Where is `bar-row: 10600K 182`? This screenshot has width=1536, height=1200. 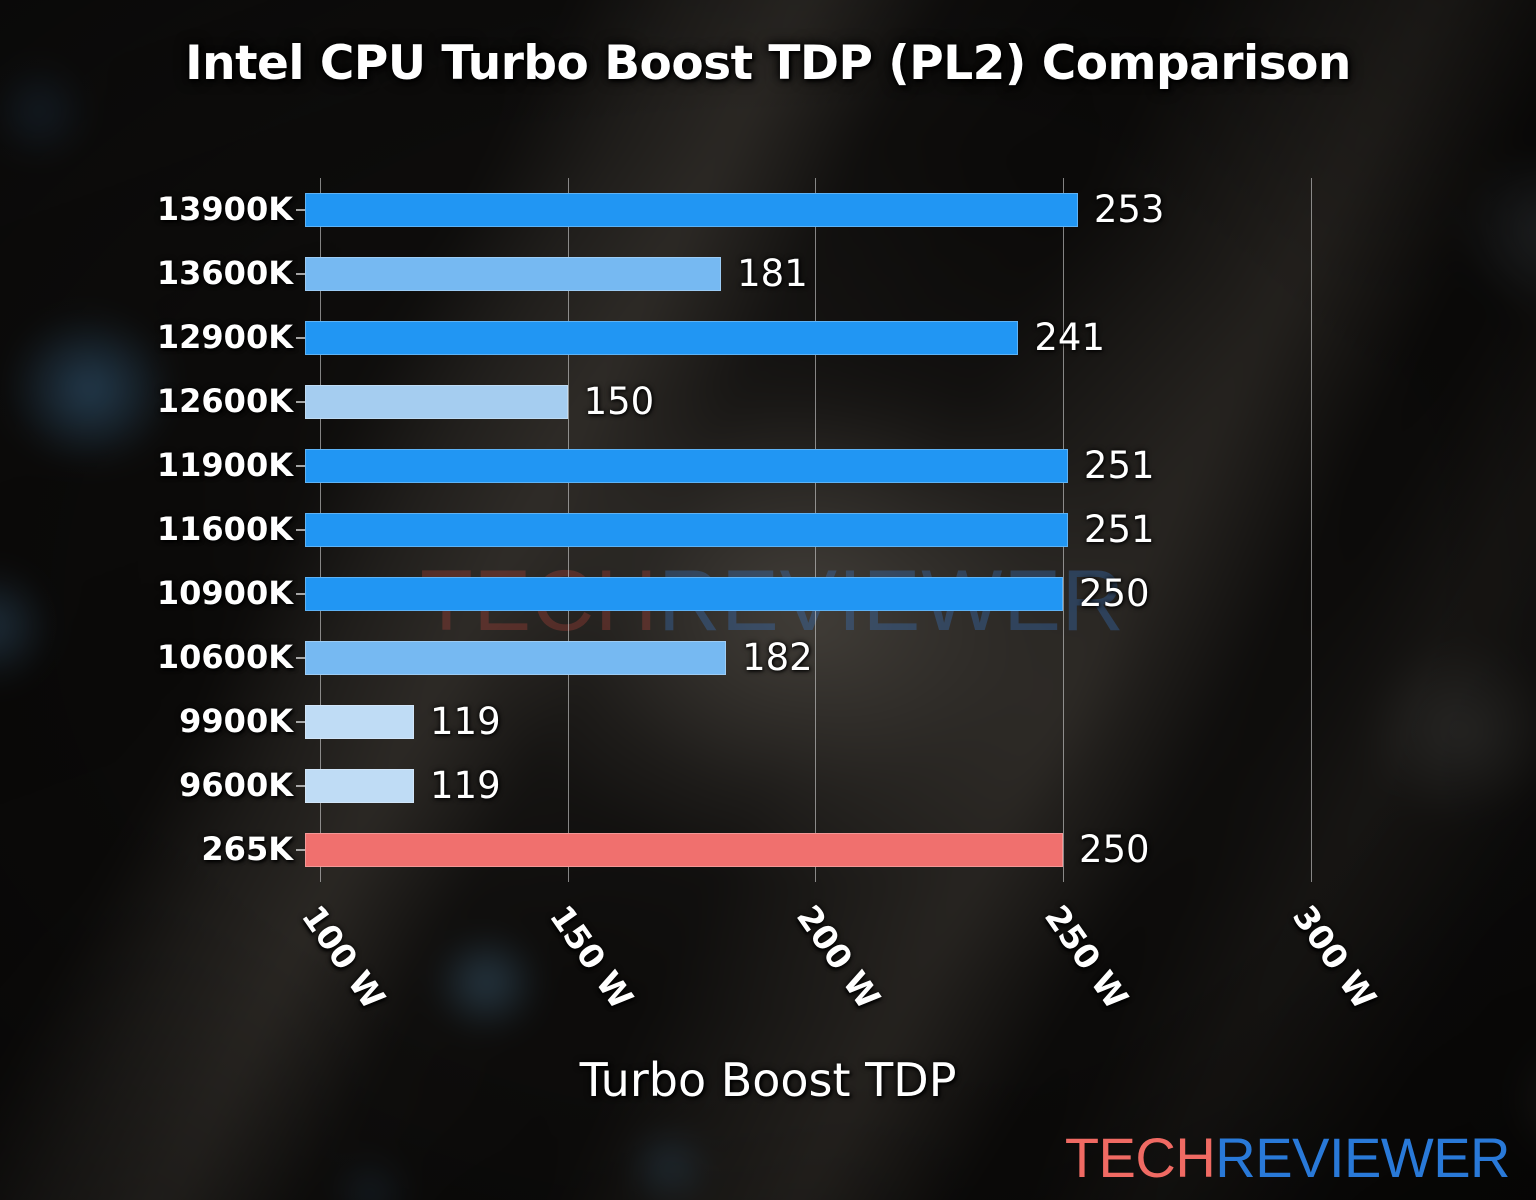 bar-row: 10600K 182 is located at coordinates (771, 658).